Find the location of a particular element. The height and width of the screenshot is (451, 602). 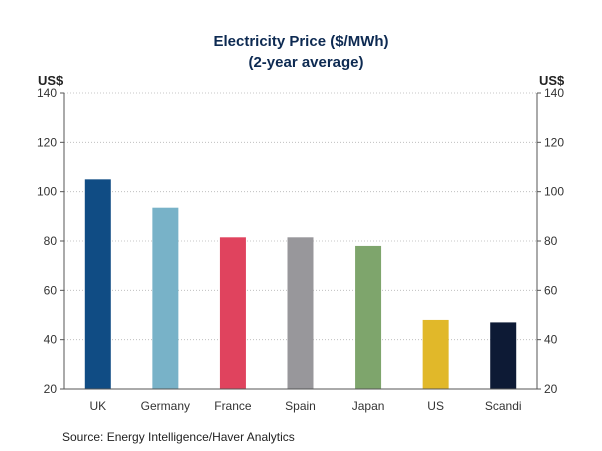

y-tick-label-right: 20 is located at coordinates (551, 389).